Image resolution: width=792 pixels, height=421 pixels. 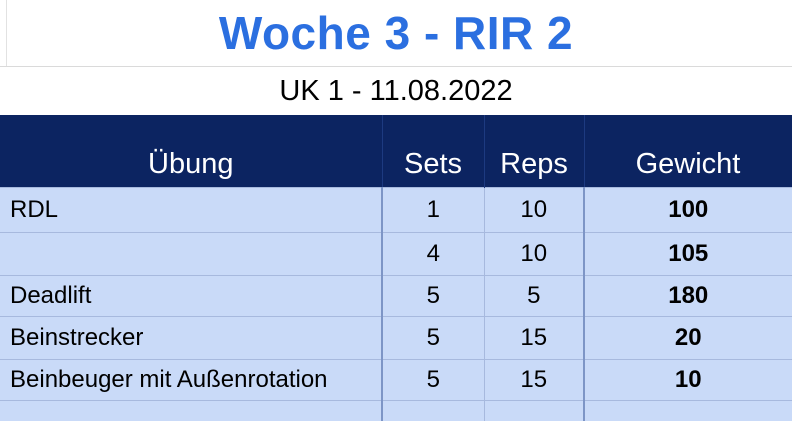 I want to click on sheet-title: Woche 3 - RIR 2, so click(x=396, y=33).